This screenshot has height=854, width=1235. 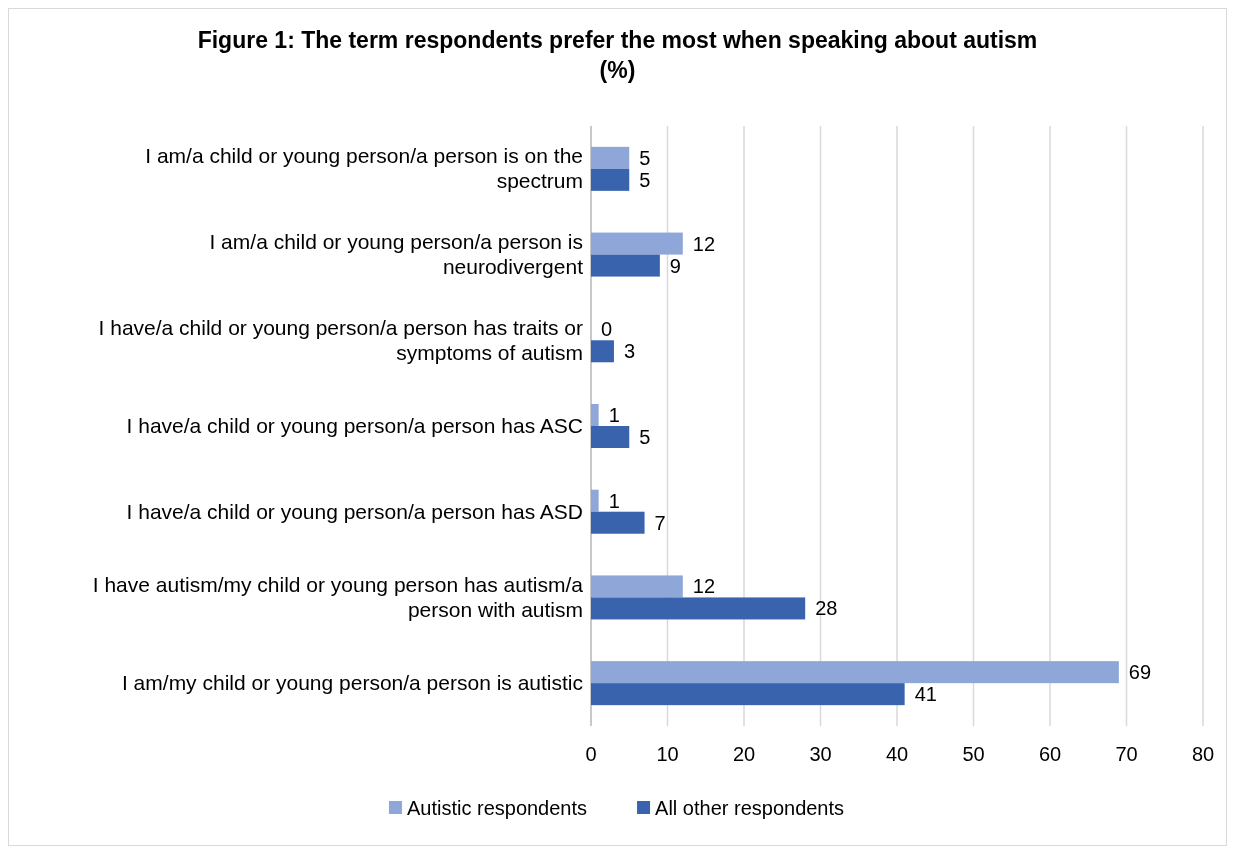 I want to click on x-tick-label: 30, so click(x=820, y=754).